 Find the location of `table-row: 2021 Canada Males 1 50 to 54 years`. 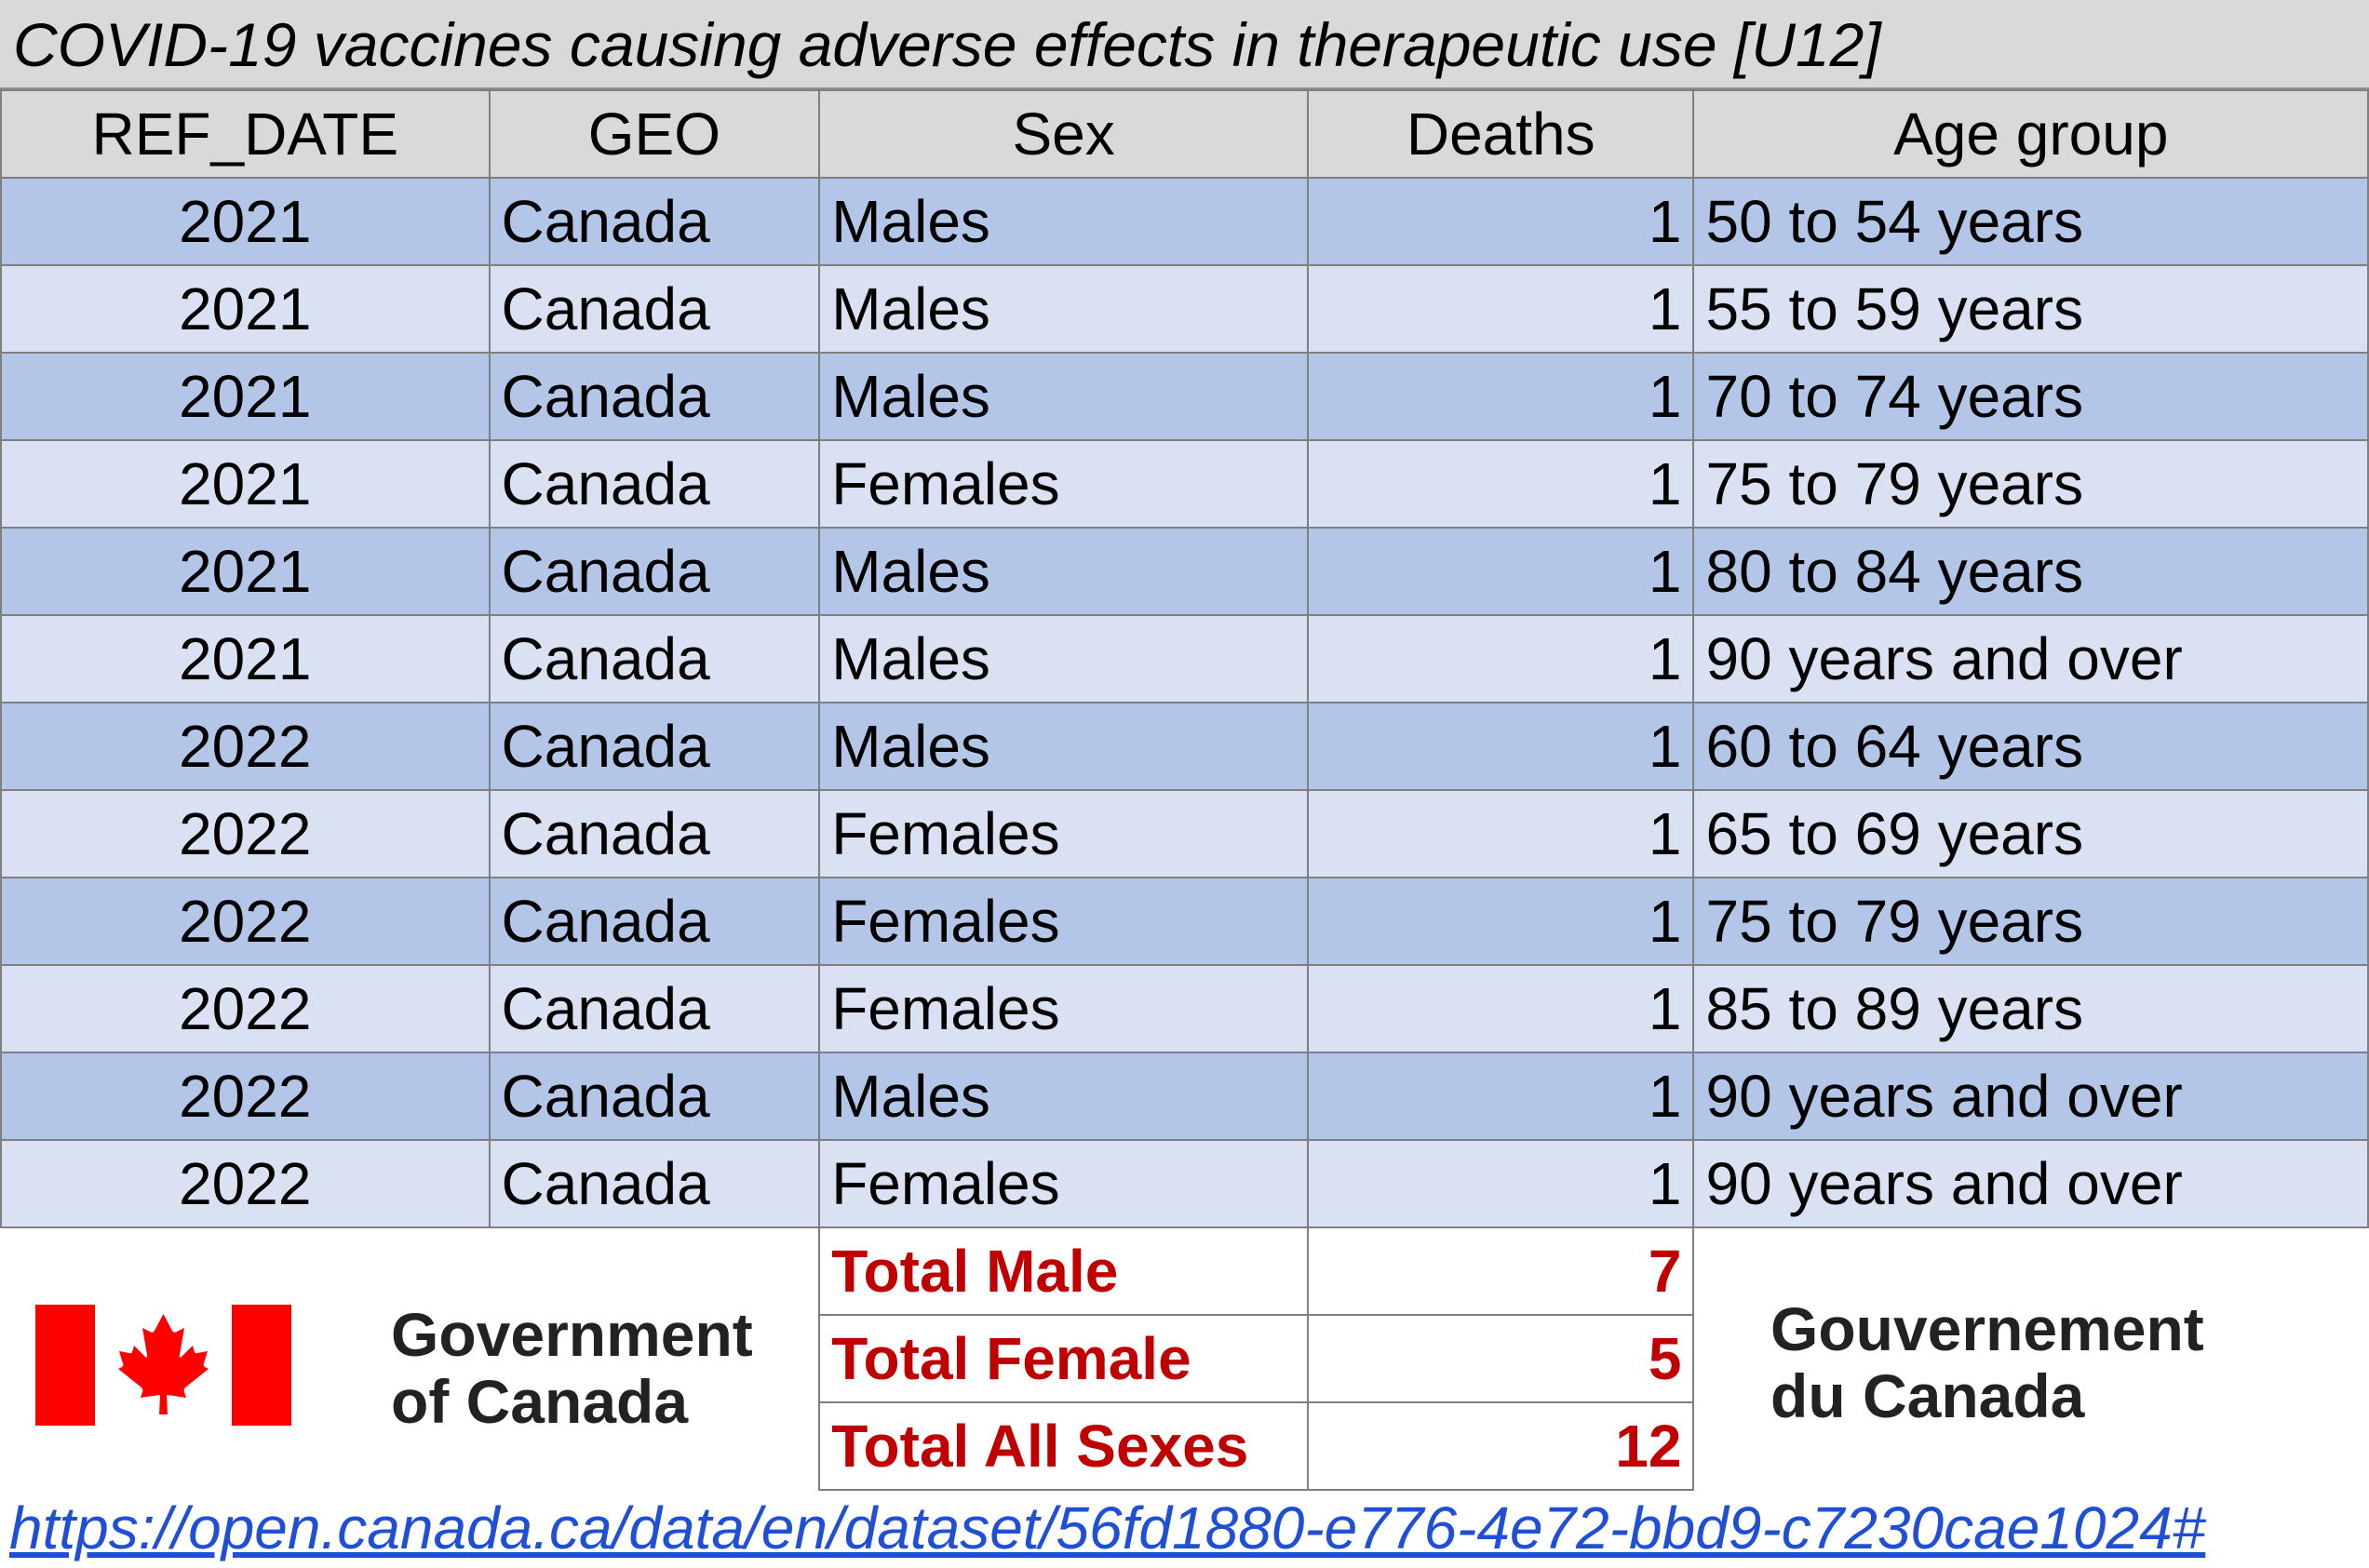

table-row: 2021 Canada Males 1 50 to 54 years is located at coordinates (1184, 221).